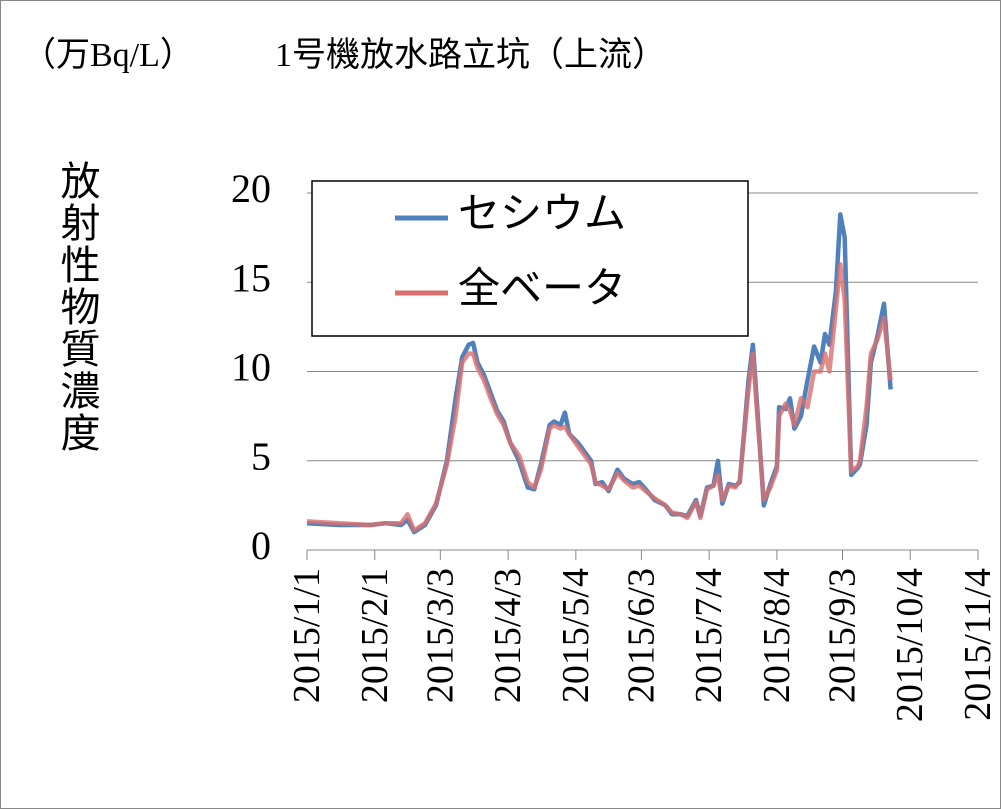 The image size is (1001, 809). Describe the element at coordinates (261, 545) in the screenshot. I see `y-tick-label: 0` at that location.